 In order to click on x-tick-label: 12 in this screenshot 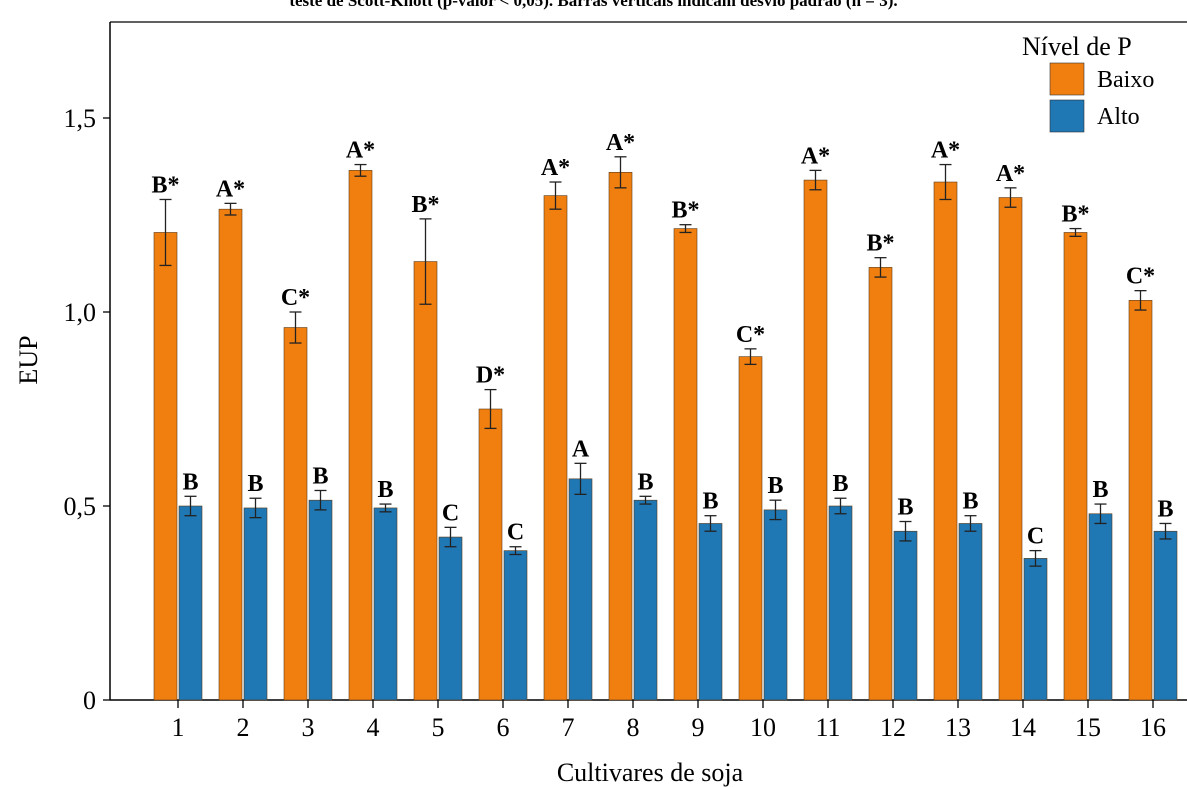, I will do `click(893, 727)`.